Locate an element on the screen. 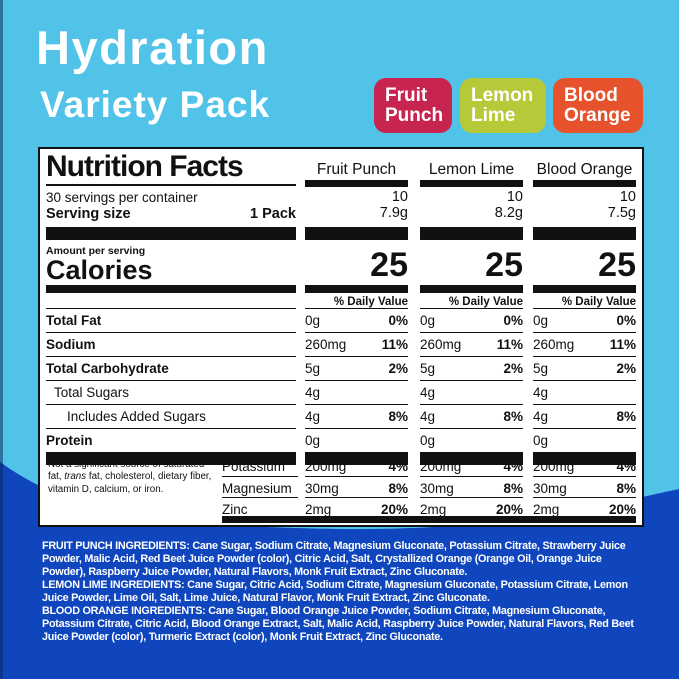  page-subtitle: Variety Pack is located at coordinates (155, 104).